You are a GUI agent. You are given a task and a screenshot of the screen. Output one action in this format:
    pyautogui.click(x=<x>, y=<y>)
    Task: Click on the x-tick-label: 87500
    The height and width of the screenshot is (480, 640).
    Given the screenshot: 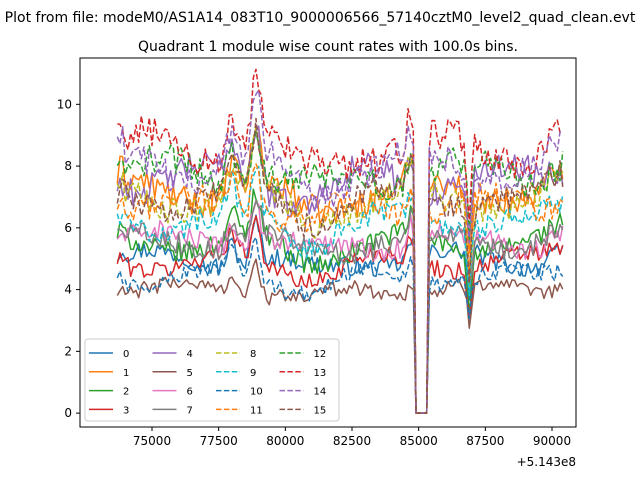 What is the action you would take?
    pyautogui.click(x=485, y=441)
    